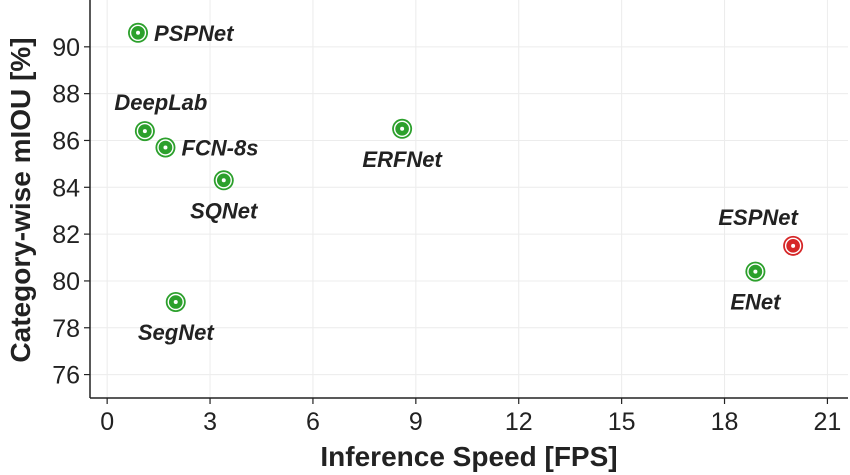  I want to click on data-point-fcn-8s, so click(165, 147).